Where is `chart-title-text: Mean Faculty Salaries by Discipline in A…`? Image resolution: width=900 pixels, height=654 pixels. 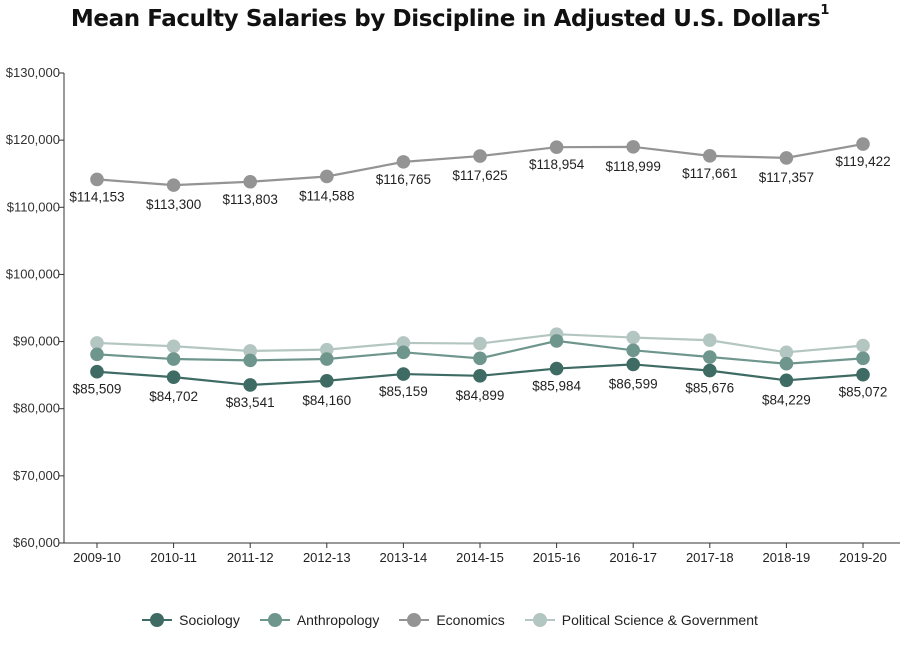
chart-title-text: Mean Faculty Salaries by Discipline in A… is located at coordinates (445, 19).